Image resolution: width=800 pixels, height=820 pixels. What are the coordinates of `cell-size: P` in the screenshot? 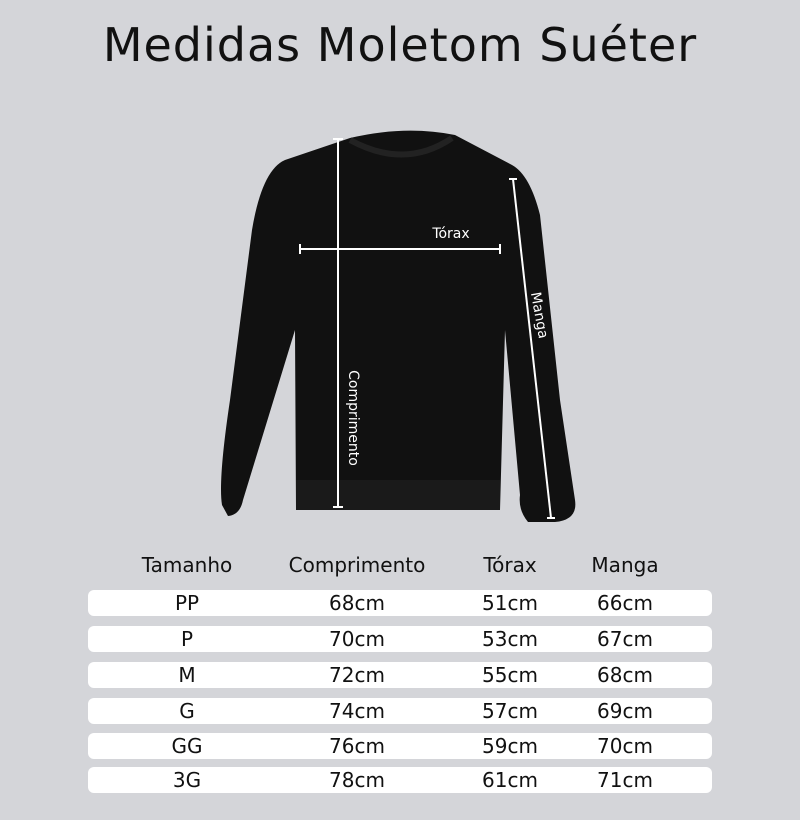 It's located at (187, 639).